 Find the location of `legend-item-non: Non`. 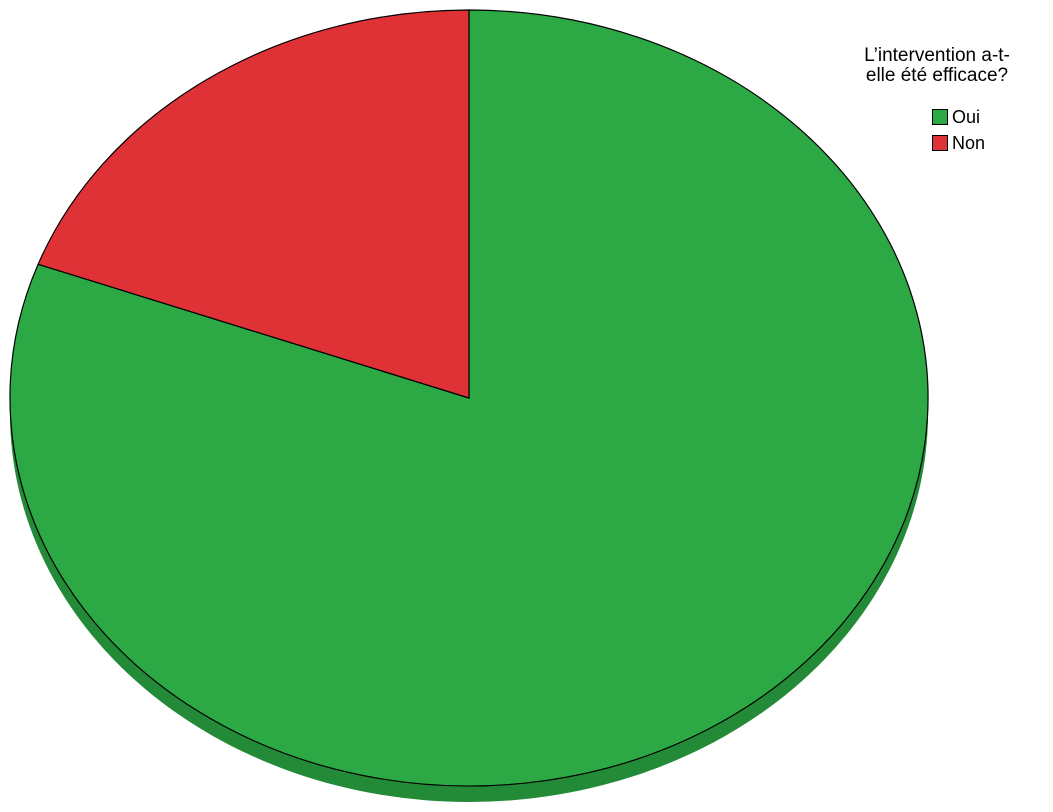

legend-item-non: Non is located at coordinates (992, 143).